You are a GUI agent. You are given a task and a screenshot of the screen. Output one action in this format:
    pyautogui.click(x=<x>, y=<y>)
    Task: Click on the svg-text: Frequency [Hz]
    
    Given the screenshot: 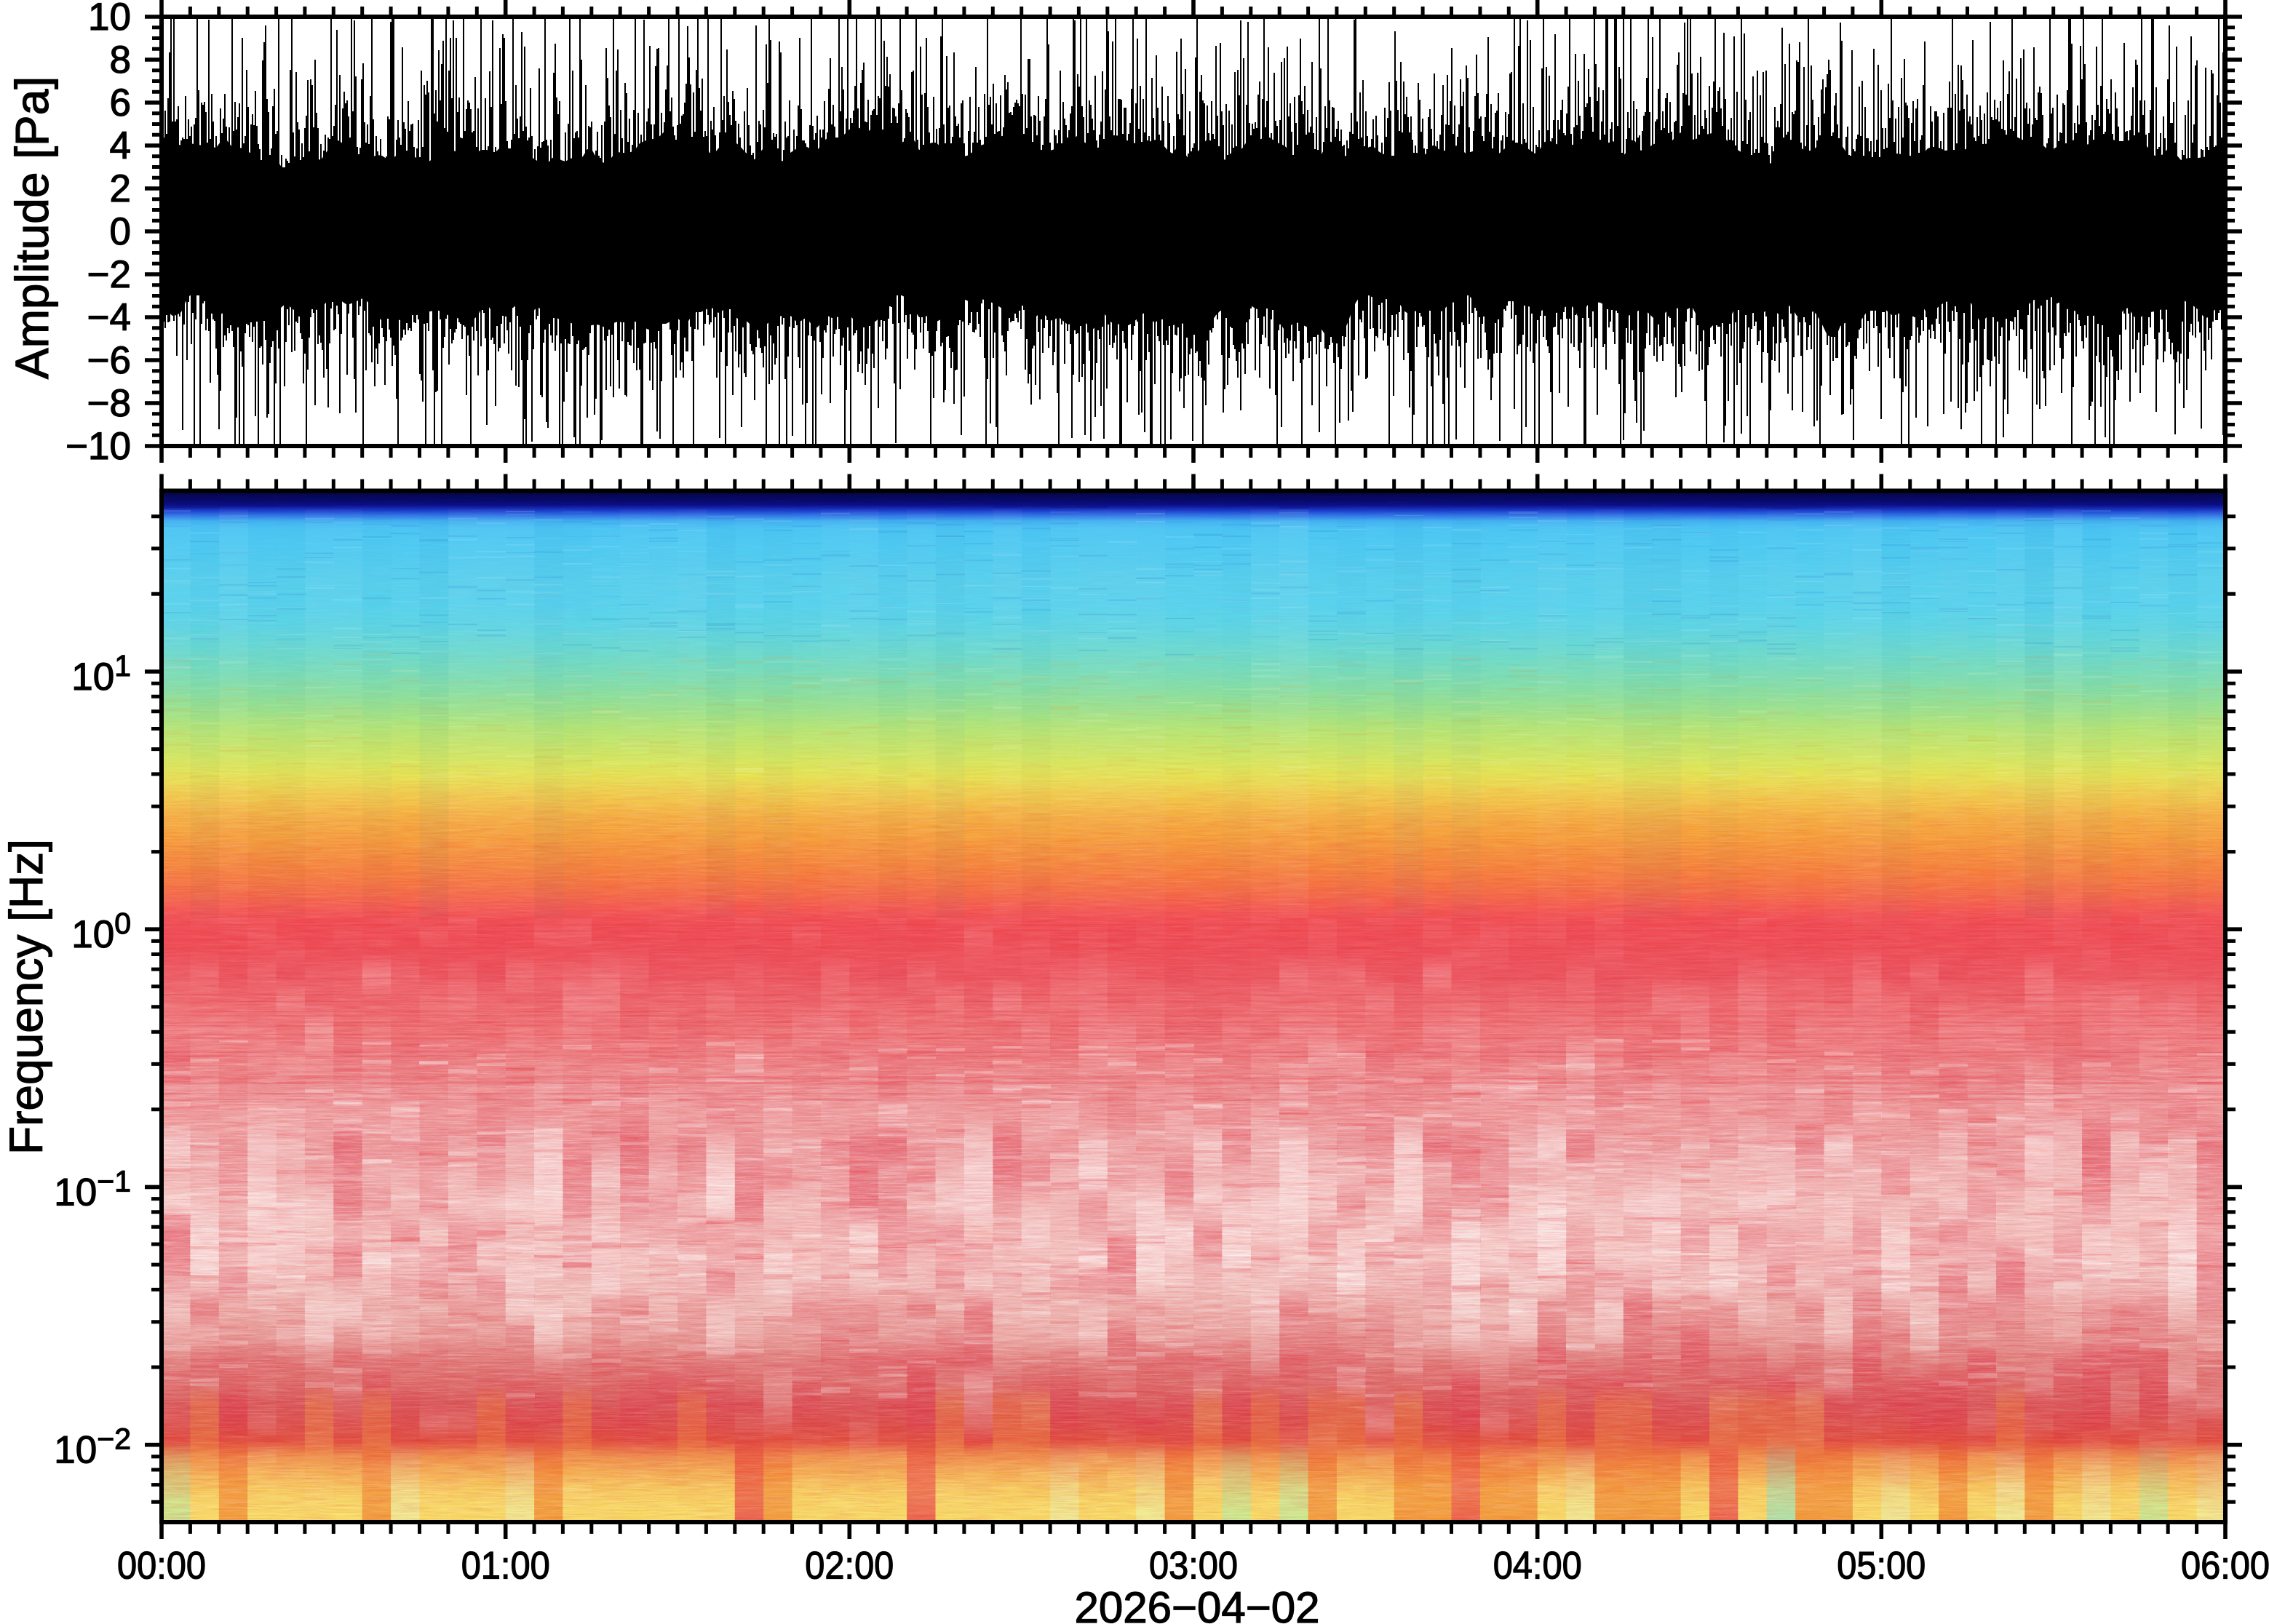 What is the action you would take?
    pyautogui.click(x=26, y=997)
    